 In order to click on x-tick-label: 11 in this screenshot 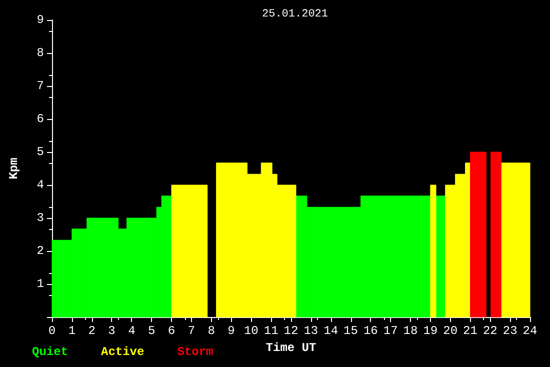, I will do `click(271, 331)`.